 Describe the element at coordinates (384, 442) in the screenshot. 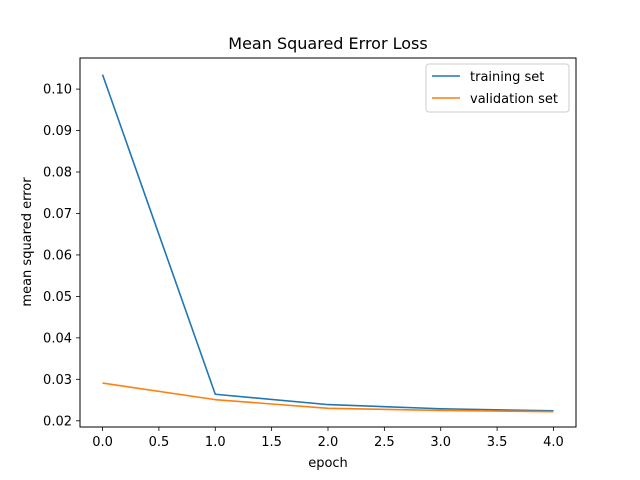

I see `x-tick-label: 2.5` at that location.